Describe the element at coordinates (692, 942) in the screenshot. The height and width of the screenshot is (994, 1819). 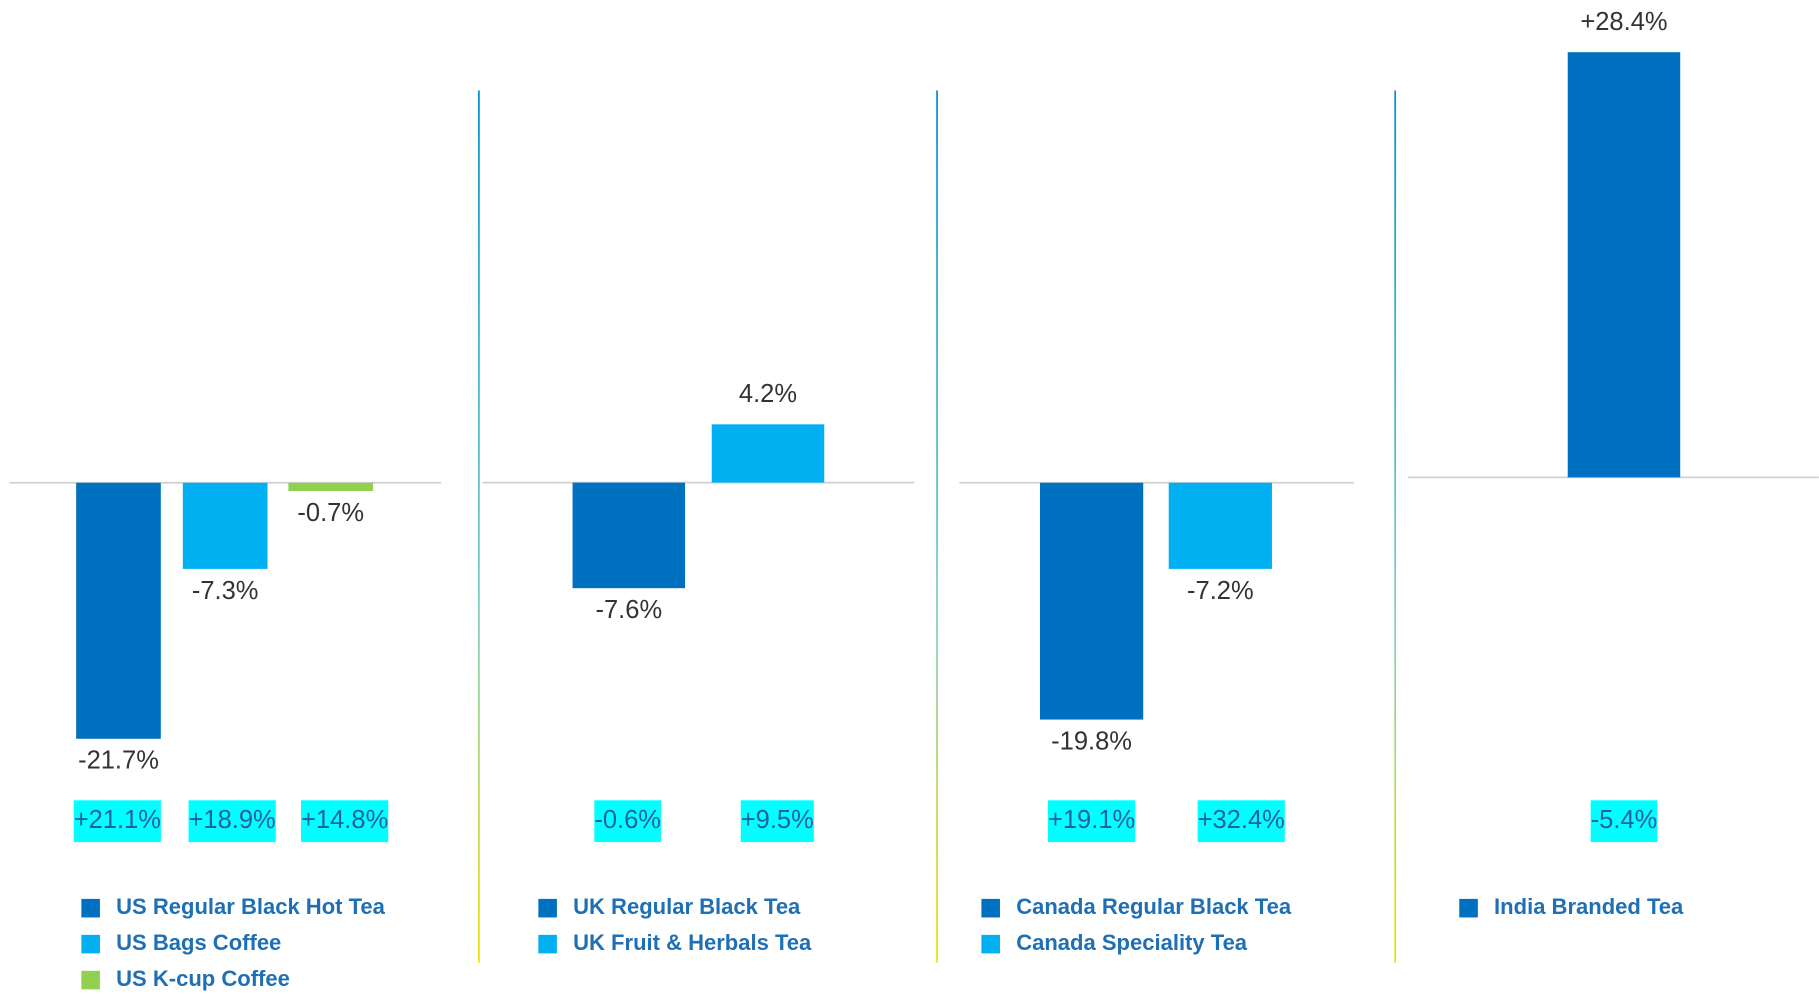
I see `legend-label: UK Fruit & Herbals Tea` at that location.